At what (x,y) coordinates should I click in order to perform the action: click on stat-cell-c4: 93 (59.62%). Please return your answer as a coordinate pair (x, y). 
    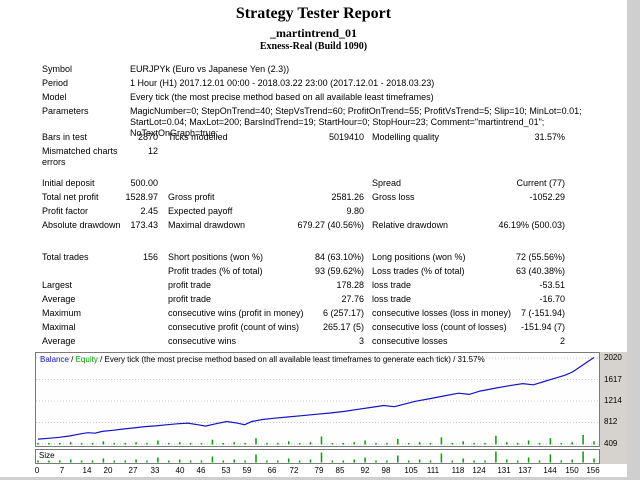
    Looking at the image, I should click on (339, 271).